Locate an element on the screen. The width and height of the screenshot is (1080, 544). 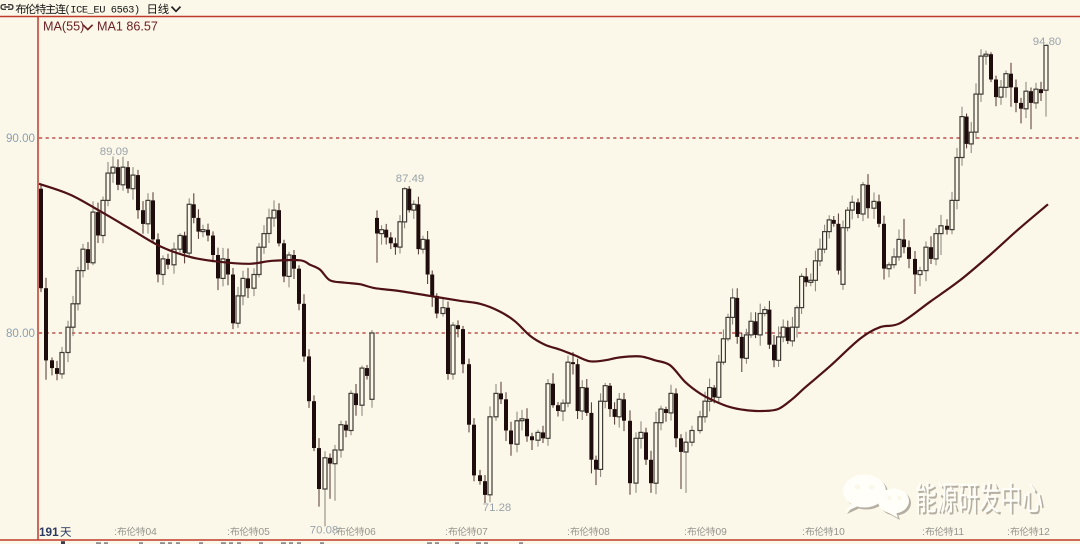
svg-text: 10 is located at coordinates (840, 532).